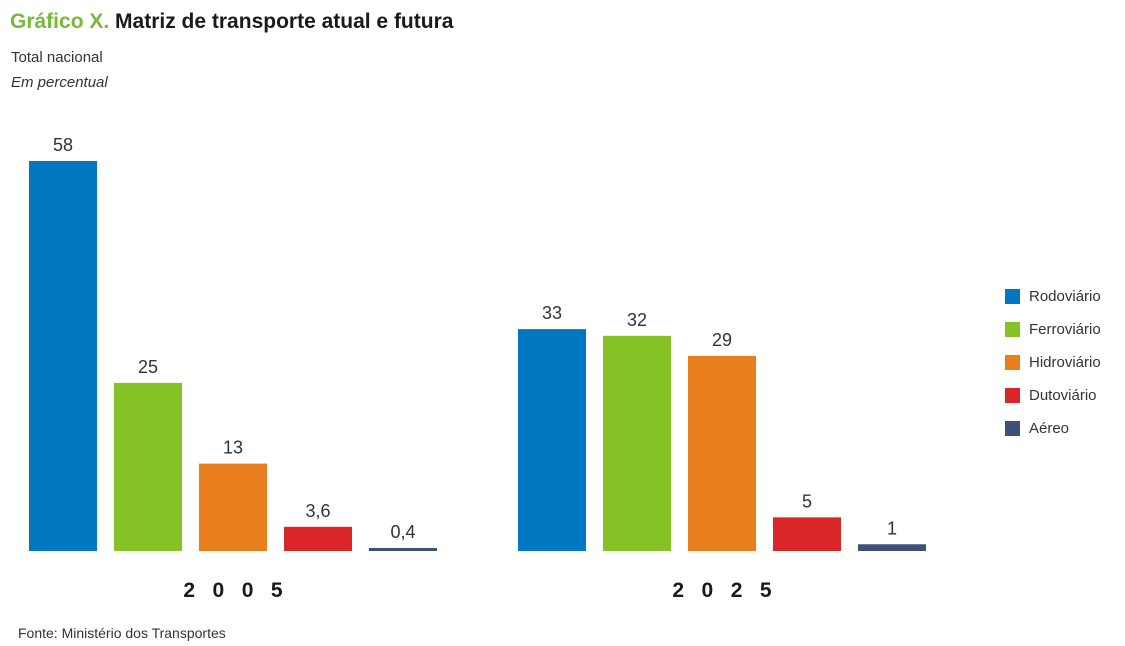 The width and height of the screenshot is (1125, 646). What do you see at coordinates (233, 448) in the screenshot?
I see `data-label-2005-2: 13` at bounding box center [233, 448].